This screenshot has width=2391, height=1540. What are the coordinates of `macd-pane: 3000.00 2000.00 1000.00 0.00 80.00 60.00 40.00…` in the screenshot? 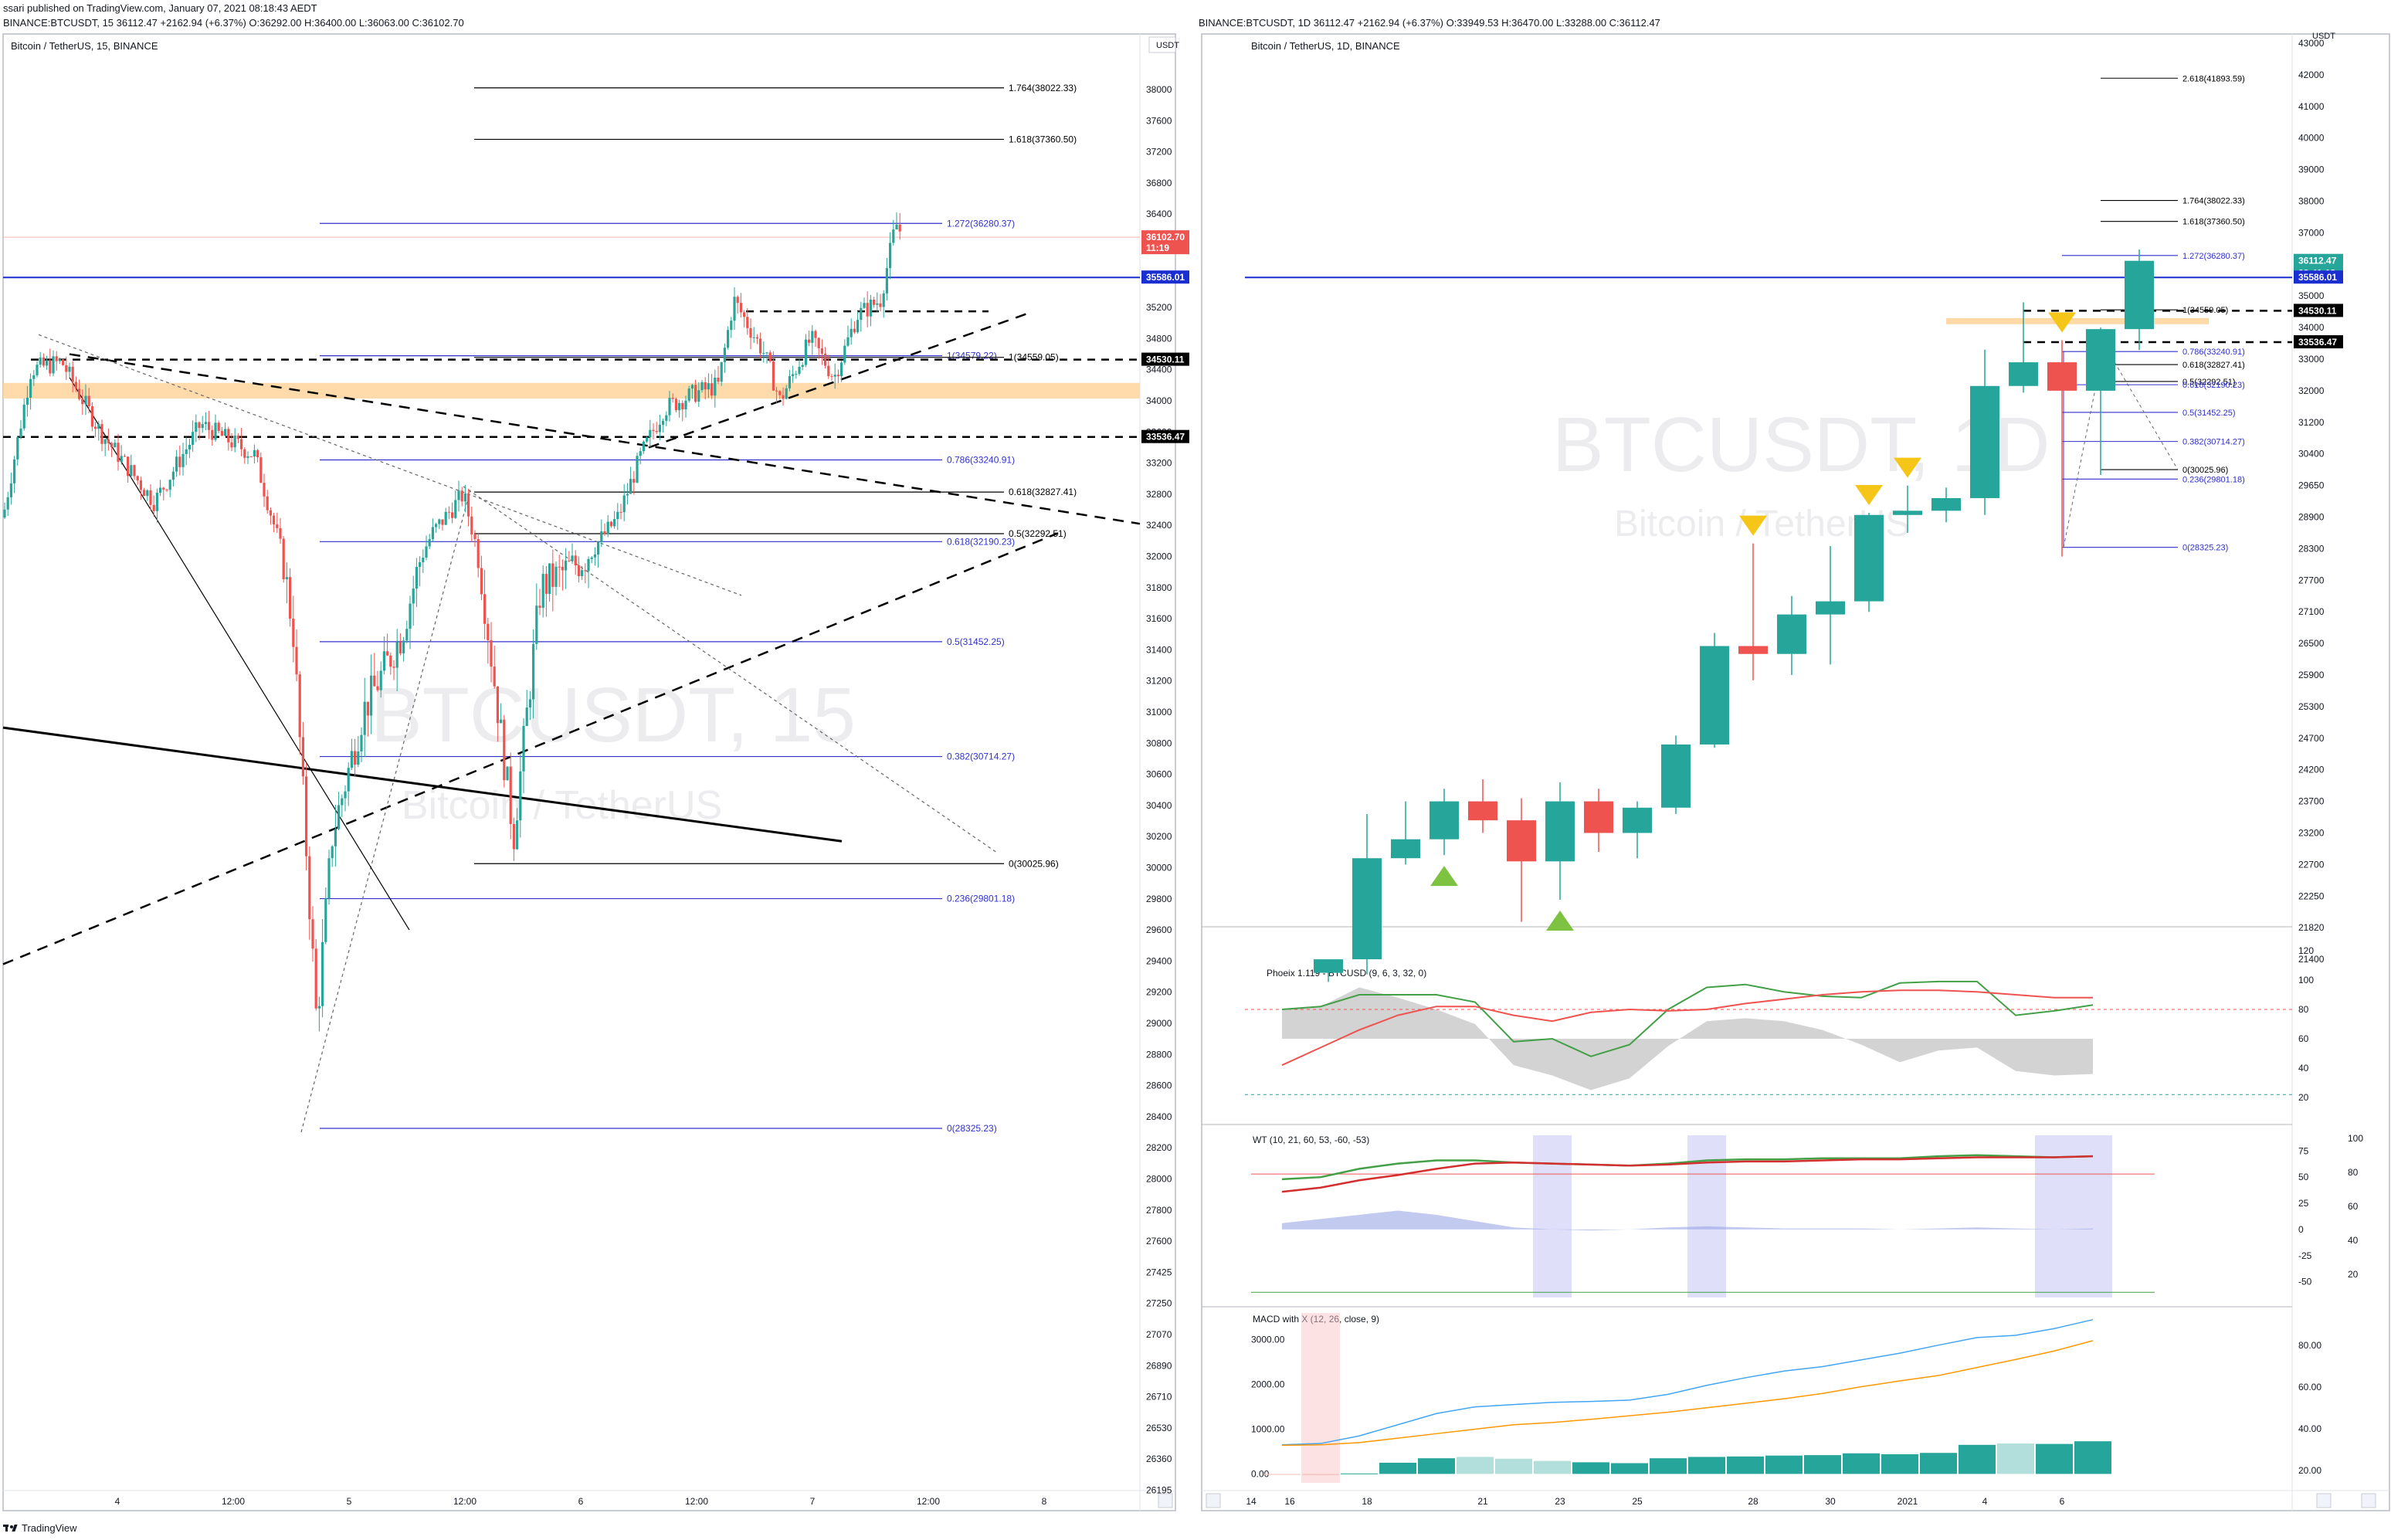 It's located at (1786, 1398).